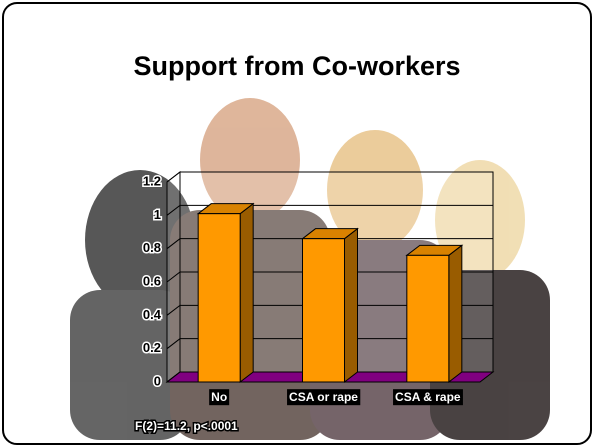 This screenshot has width=594, height=447. Describe the element at coordinates (296, 66) in the screenshot. I see `chart-title: Support from Co-workers` at that location.